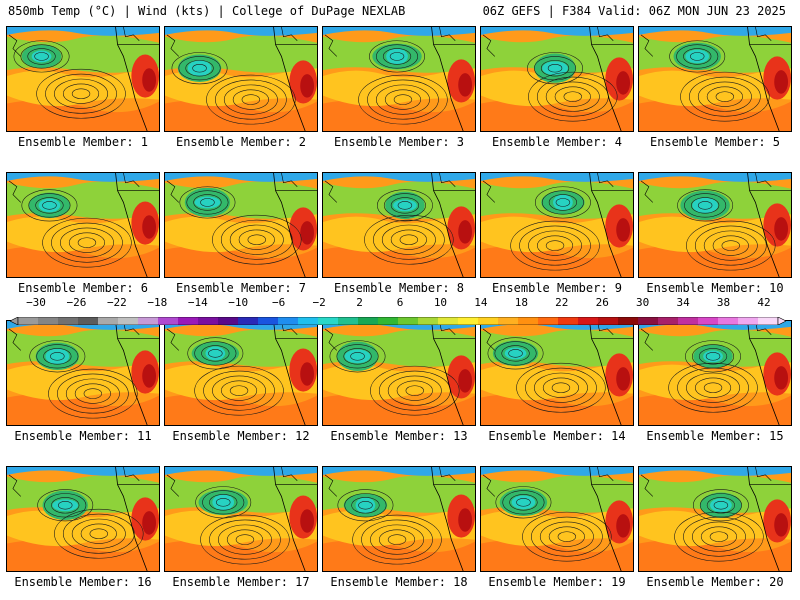 This screenshot has width=800, height=600. I want to click on colorbar-tick-label: −2, so click(319, 302).